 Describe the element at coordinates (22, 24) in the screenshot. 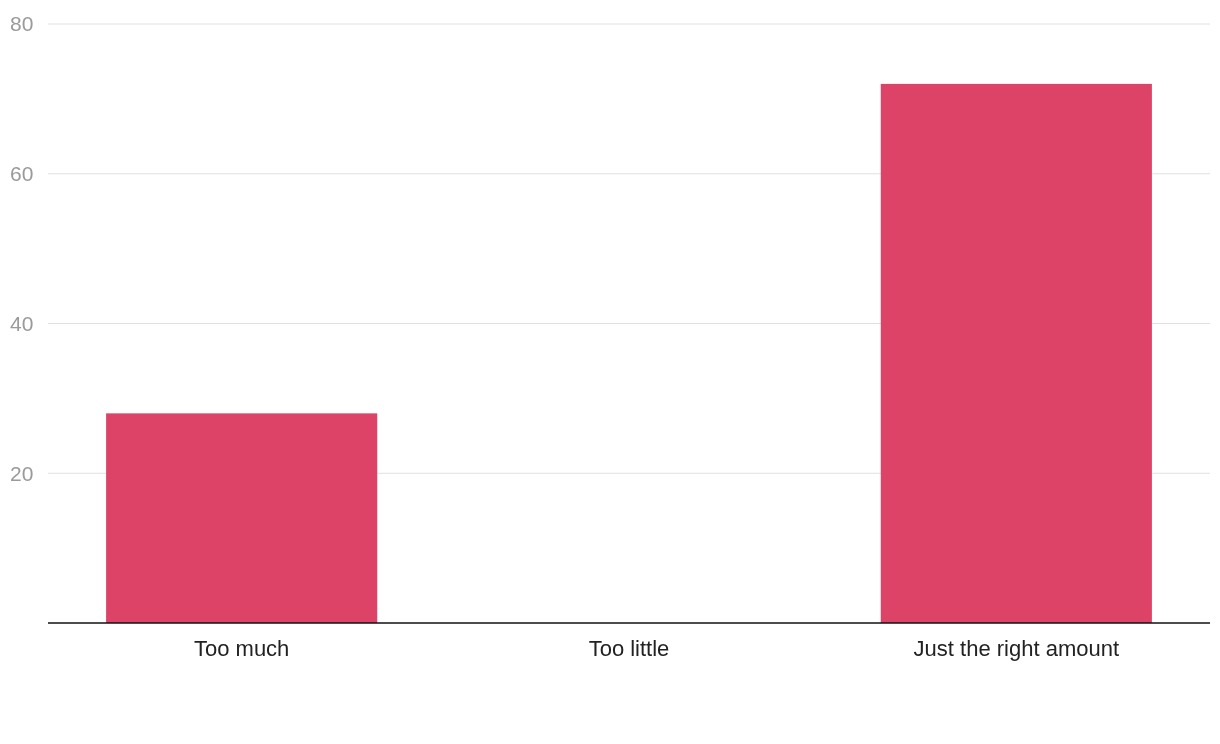

I see `y-tick-label: 80` at that location.